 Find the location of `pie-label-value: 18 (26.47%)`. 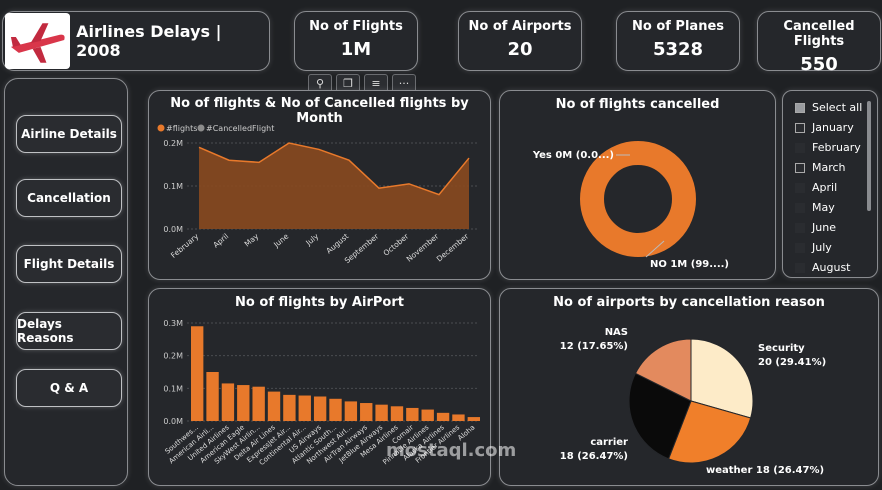

pie-label-value: 18 (26.47%) is located at coordinates (594, 456).